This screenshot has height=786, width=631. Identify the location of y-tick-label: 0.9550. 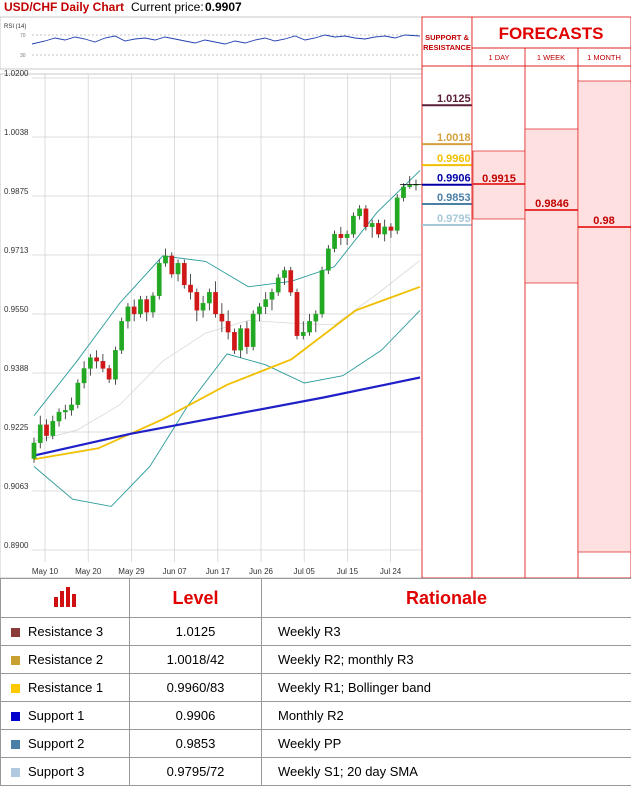
(16, 309).